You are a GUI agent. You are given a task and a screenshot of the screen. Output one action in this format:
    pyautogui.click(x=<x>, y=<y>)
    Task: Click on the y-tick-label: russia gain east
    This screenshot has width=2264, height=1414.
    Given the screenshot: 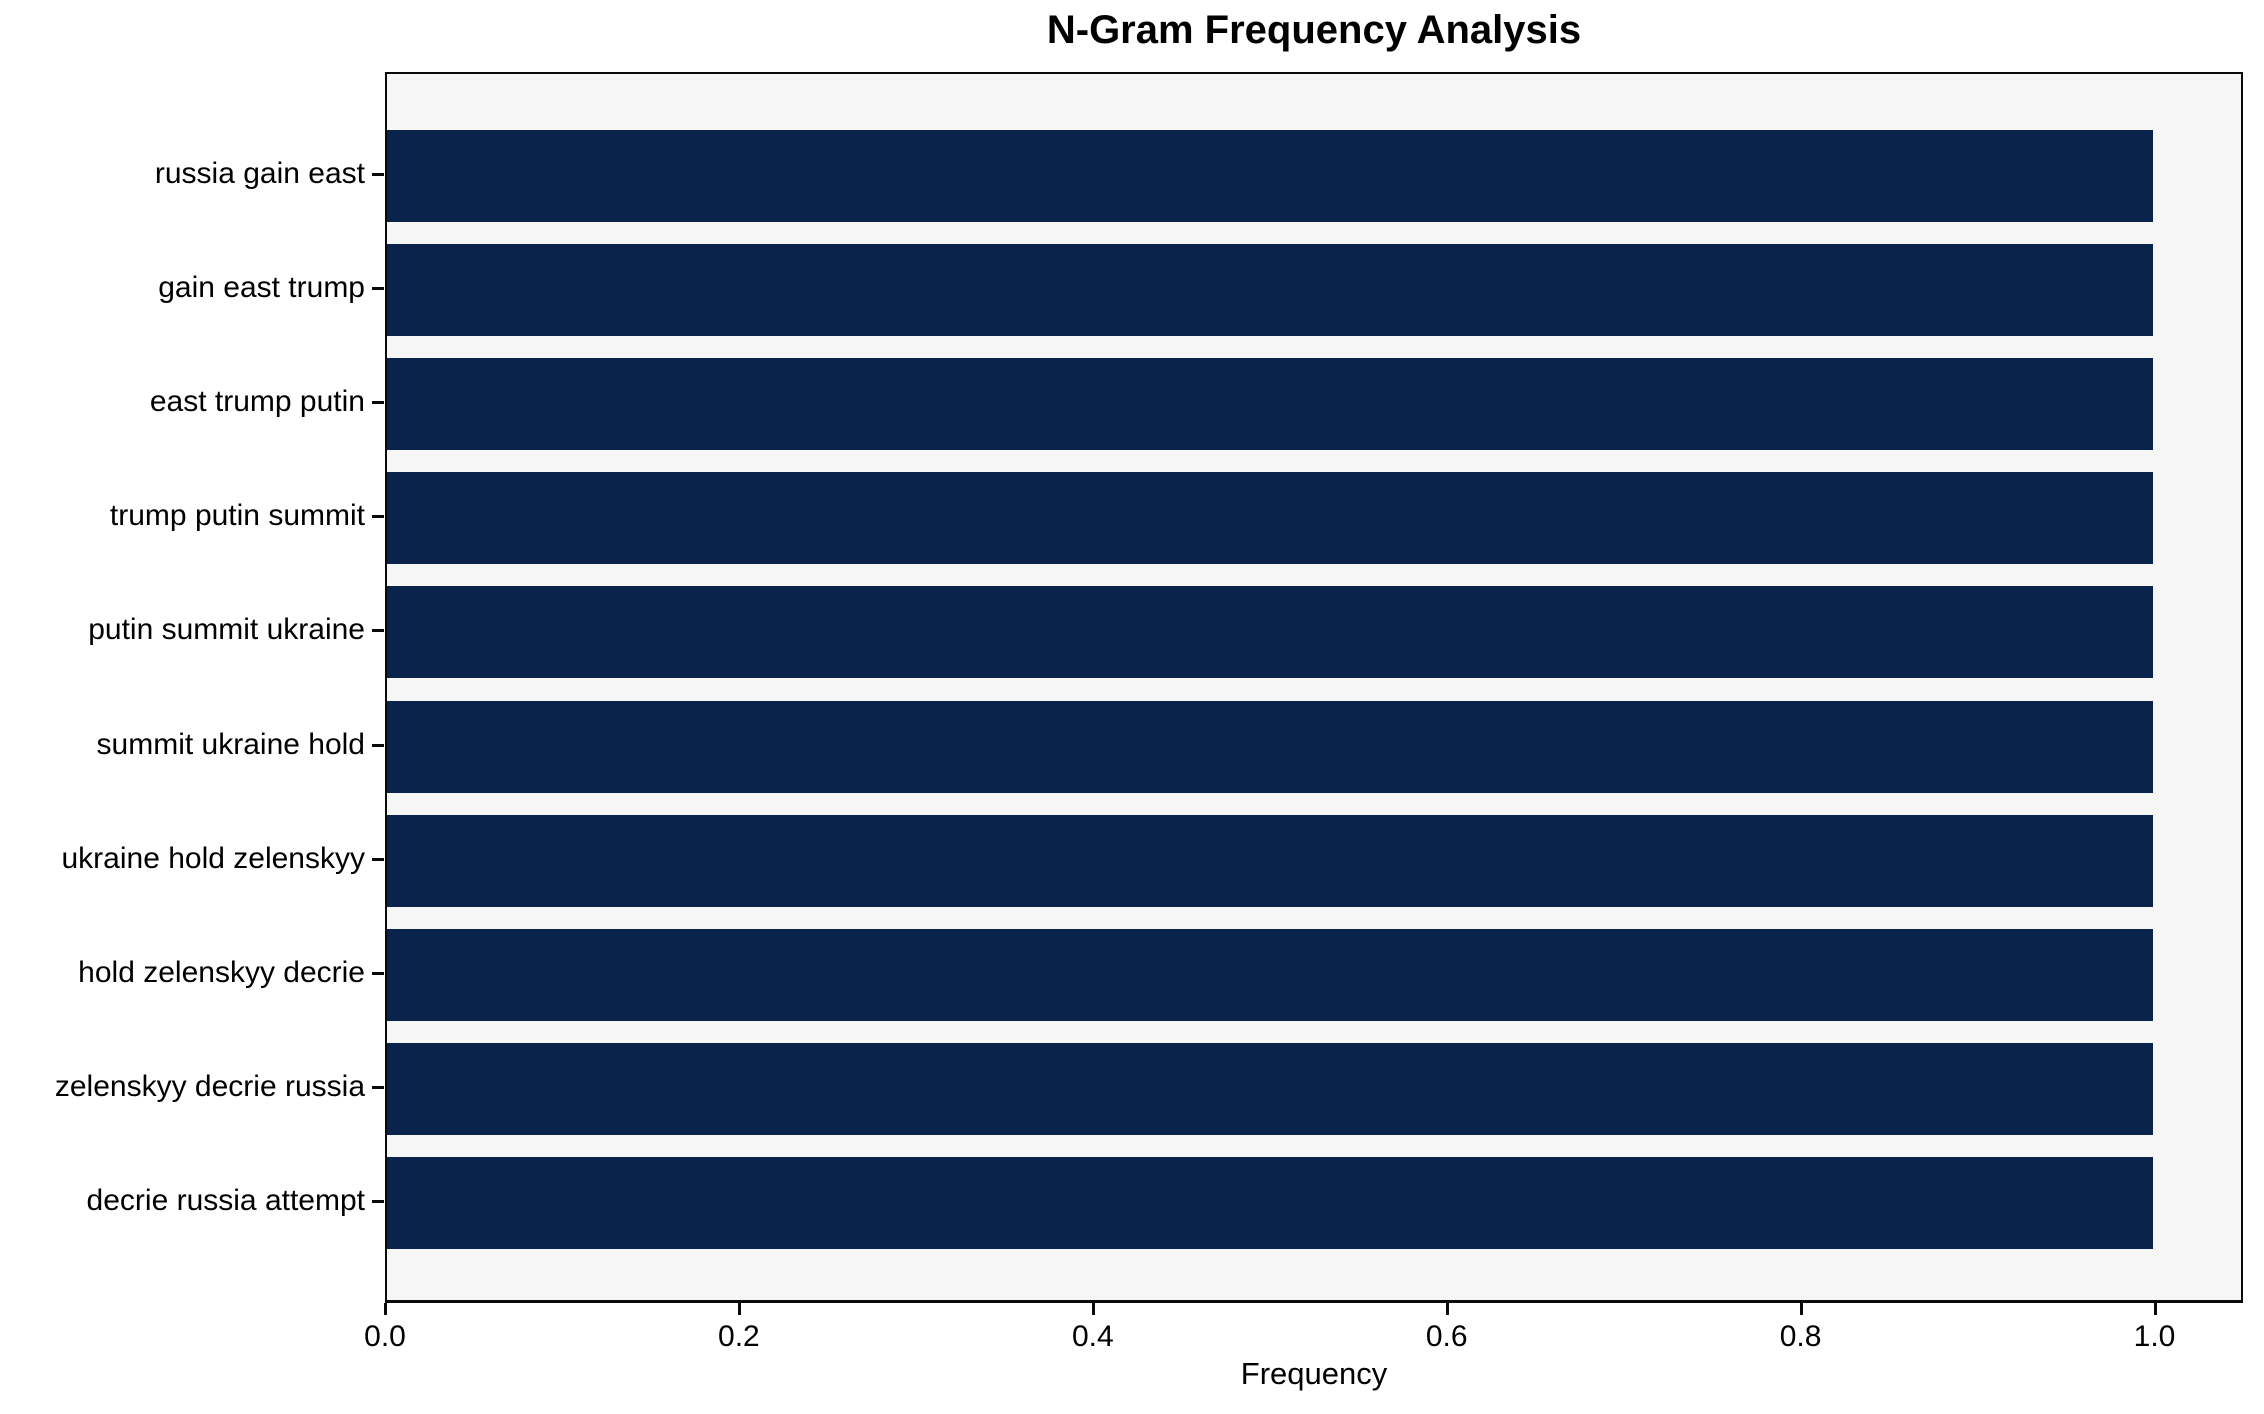 What is the action you would take?
    pyautogui.click(x=259, y=173)
    